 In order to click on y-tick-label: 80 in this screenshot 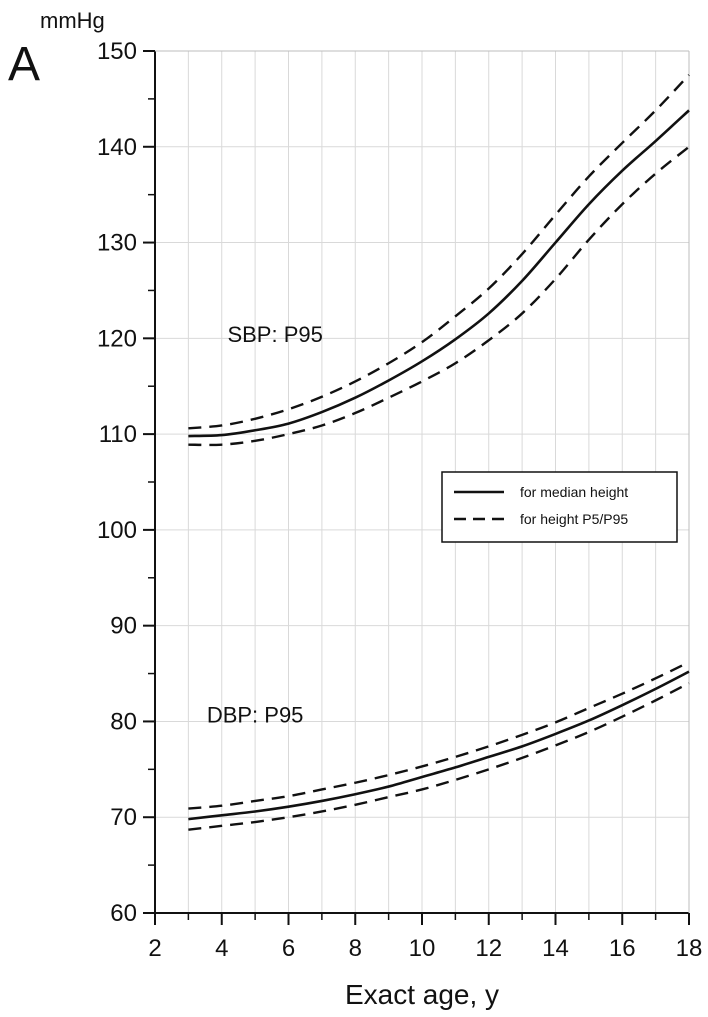, I will do `click(123, 721)`.